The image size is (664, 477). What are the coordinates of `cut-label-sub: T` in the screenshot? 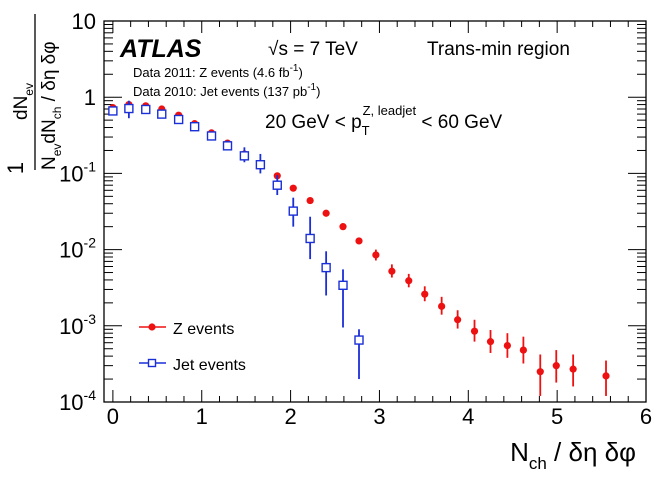 It's located at (366, 130).